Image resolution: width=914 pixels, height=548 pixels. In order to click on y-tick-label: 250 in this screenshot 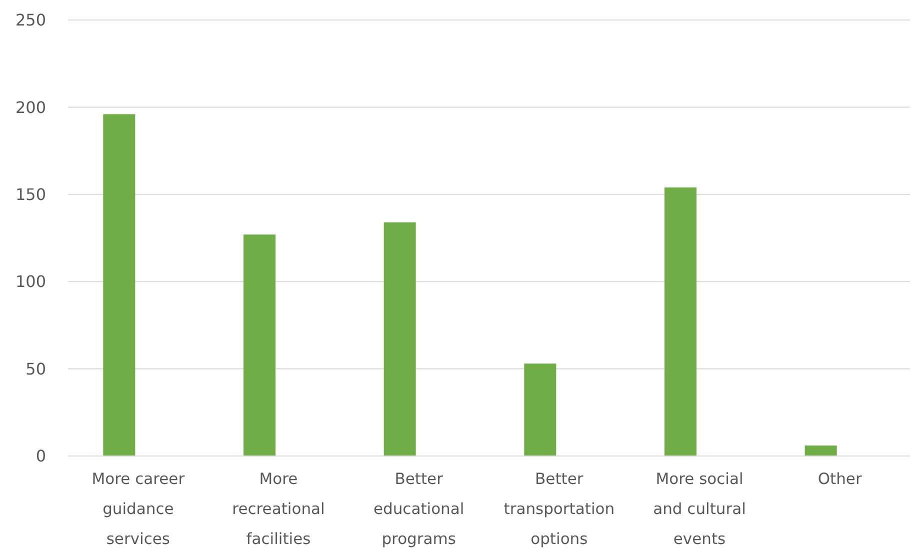, I will do `click(30, 20)`.